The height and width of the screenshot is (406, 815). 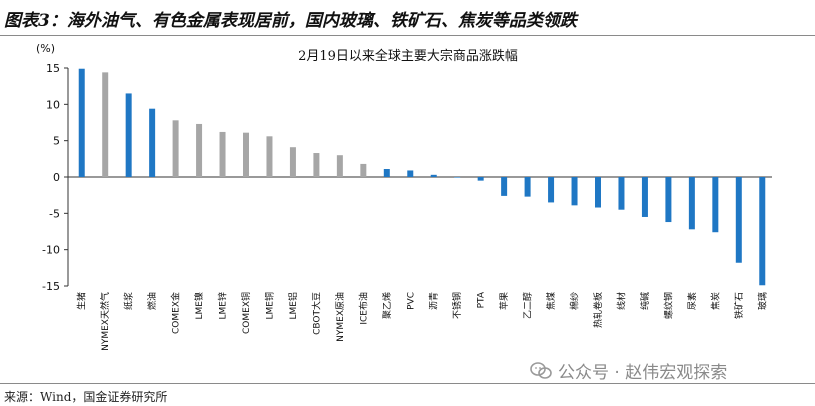 What do you see at coordinates (293, 305) in the screenshot?
I see `category-label: LME铝` at bounding box center [293, 305].